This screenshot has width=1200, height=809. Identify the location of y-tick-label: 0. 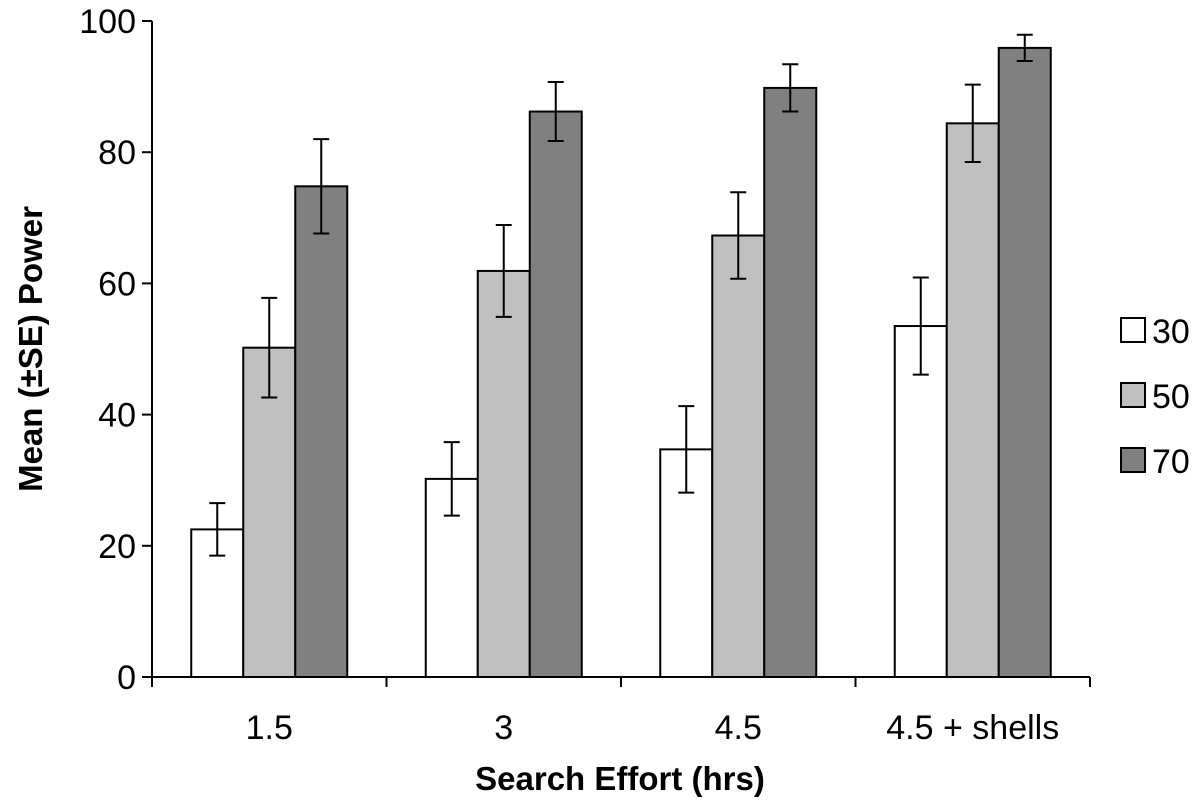
(126, 678).